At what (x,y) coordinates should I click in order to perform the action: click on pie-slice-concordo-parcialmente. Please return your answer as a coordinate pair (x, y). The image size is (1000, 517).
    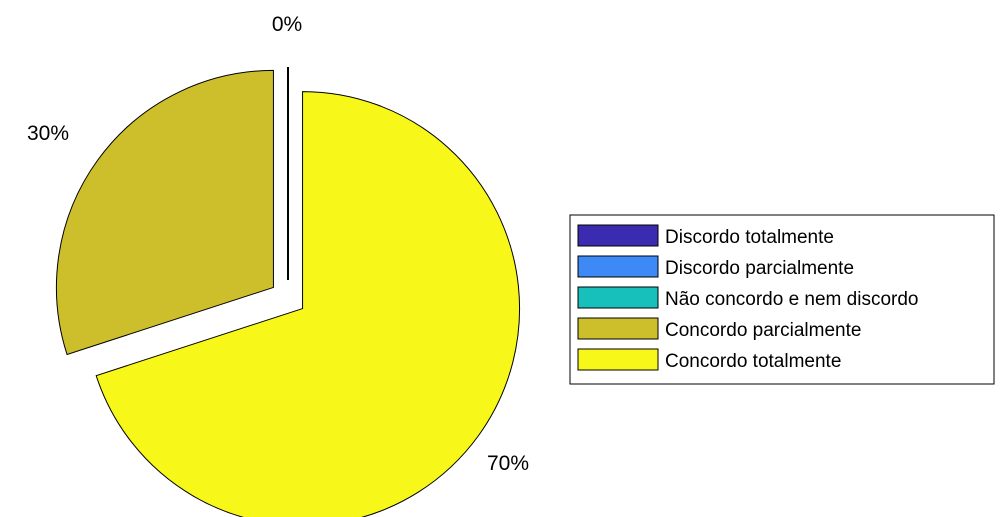
    Looking at the image, I should click on (164, 212).